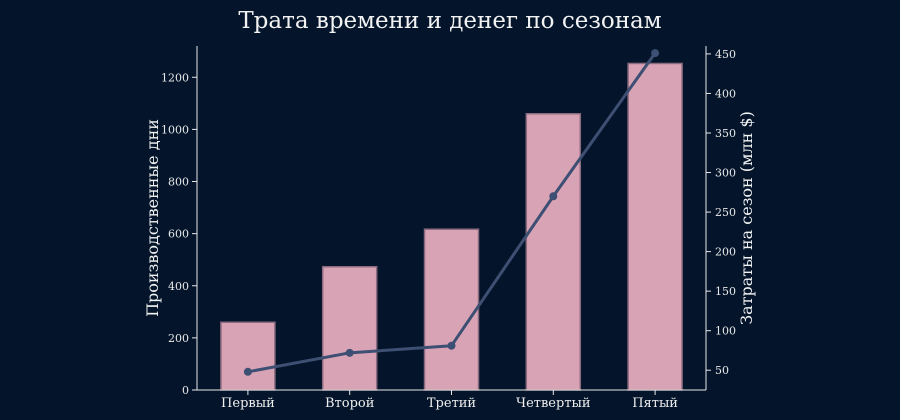 This screenshot has height=420, width=900. What do you see at coordinates (449, 21) in the screenshot?
I see `chart-title: Трата времени и денег по сезонам` at bounding box center [449, 21].